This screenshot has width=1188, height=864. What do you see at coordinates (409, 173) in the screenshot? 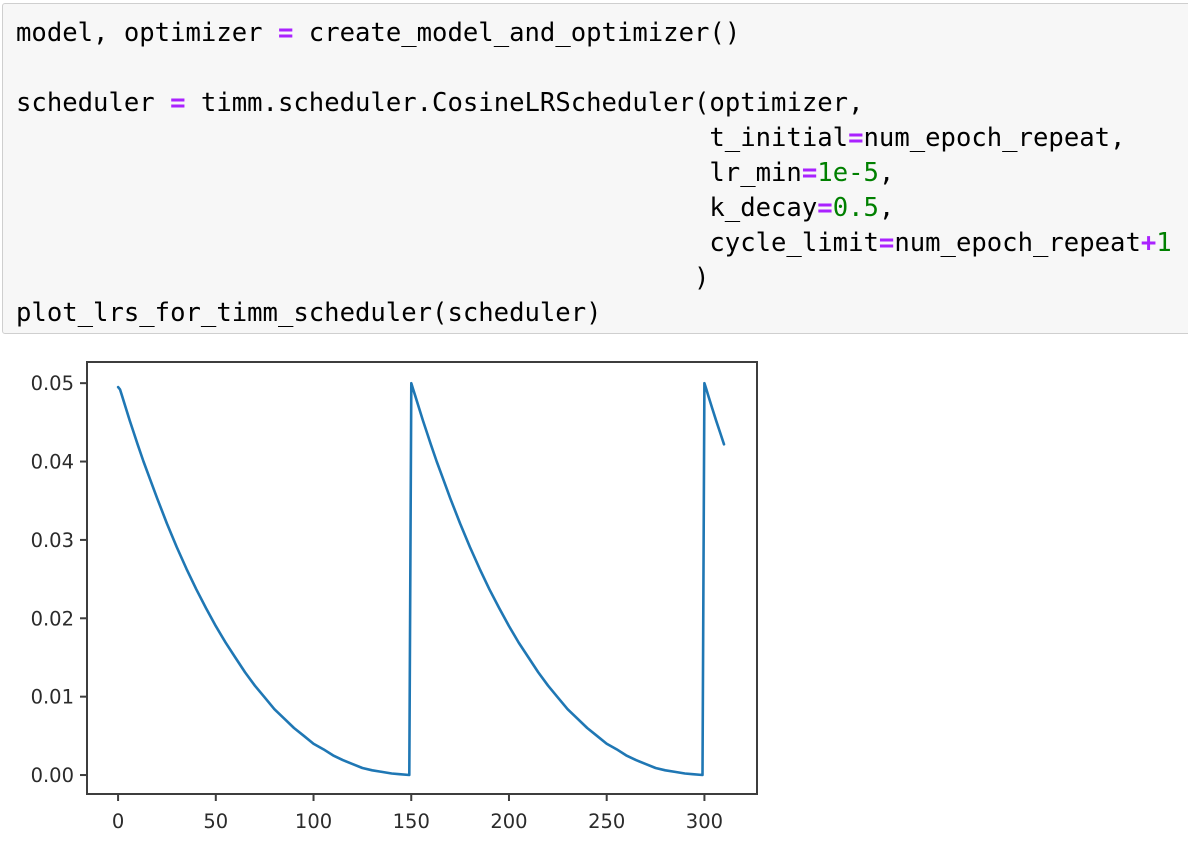
I see `code-token: lr_min` at bounding box center [409, 173].